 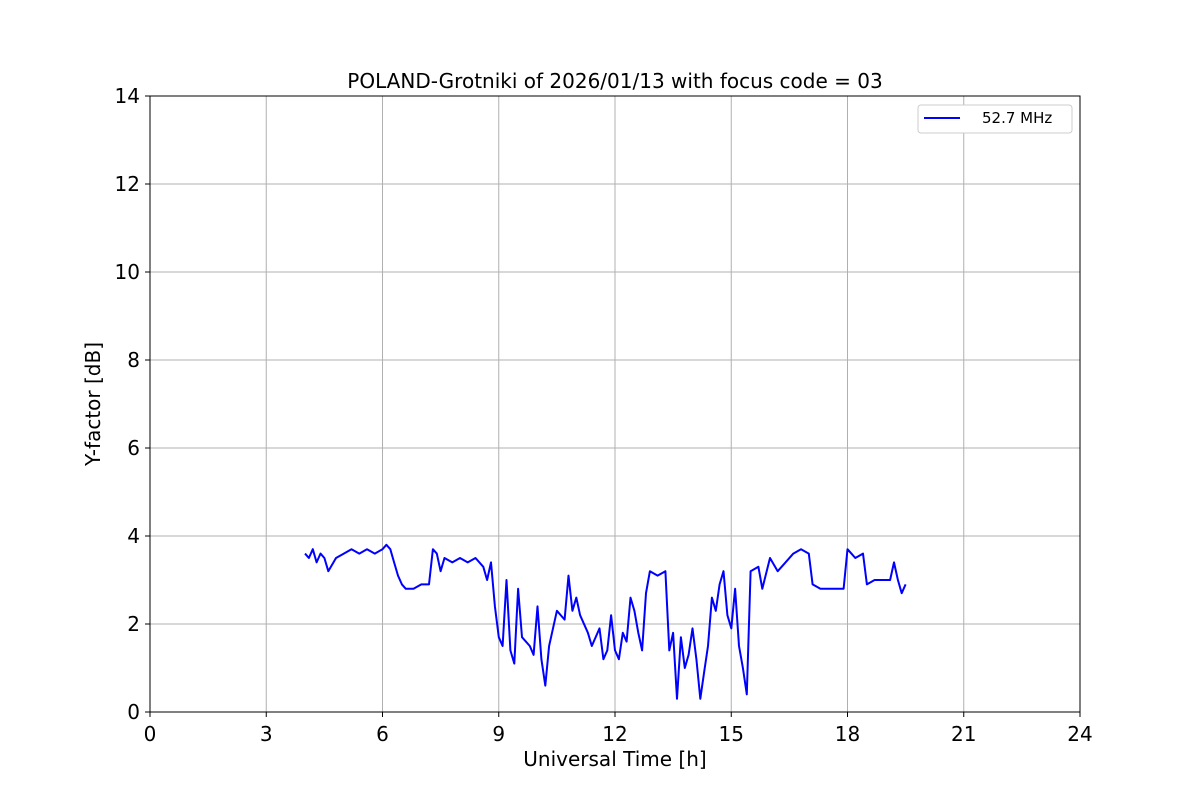 I want to click on x-axis-title: Universal Time [h], so click(x=614, y=759).